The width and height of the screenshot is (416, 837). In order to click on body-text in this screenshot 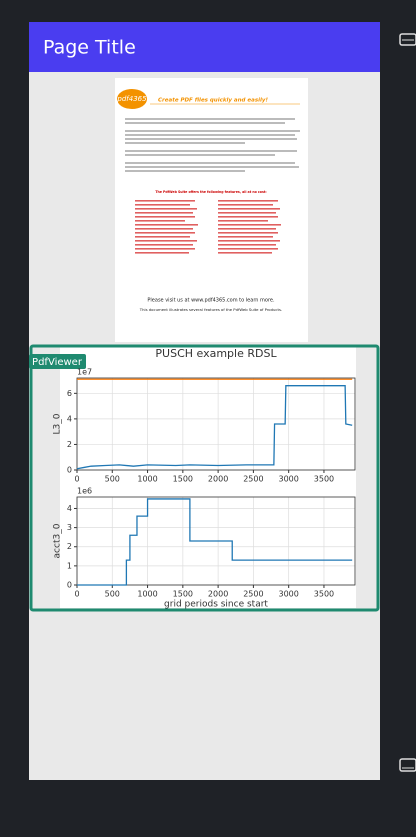, I will do `click(212, 145)`.